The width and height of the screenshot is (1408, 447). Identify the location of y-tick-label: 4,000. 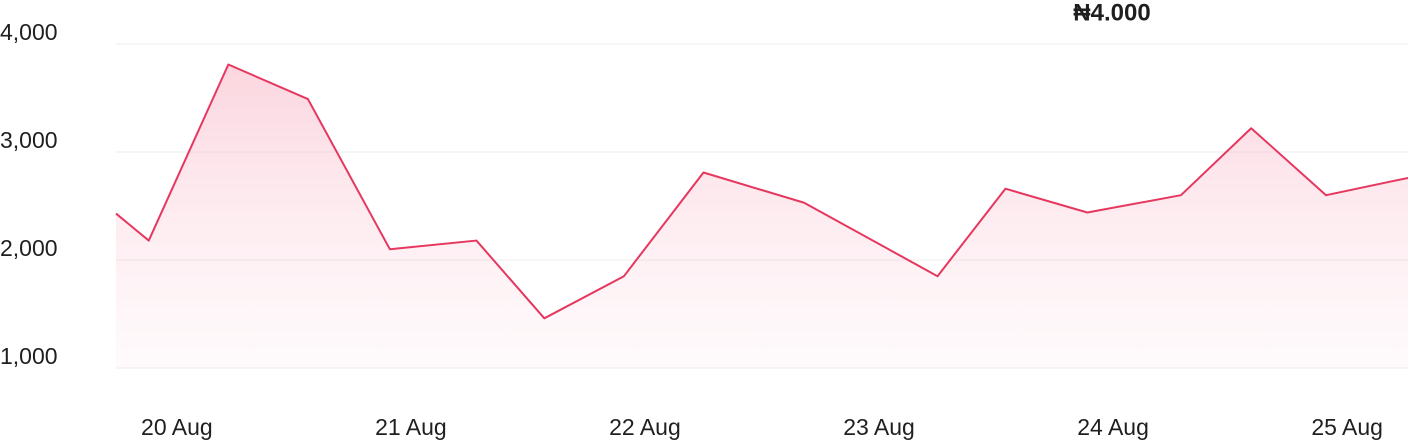
(29, 32).